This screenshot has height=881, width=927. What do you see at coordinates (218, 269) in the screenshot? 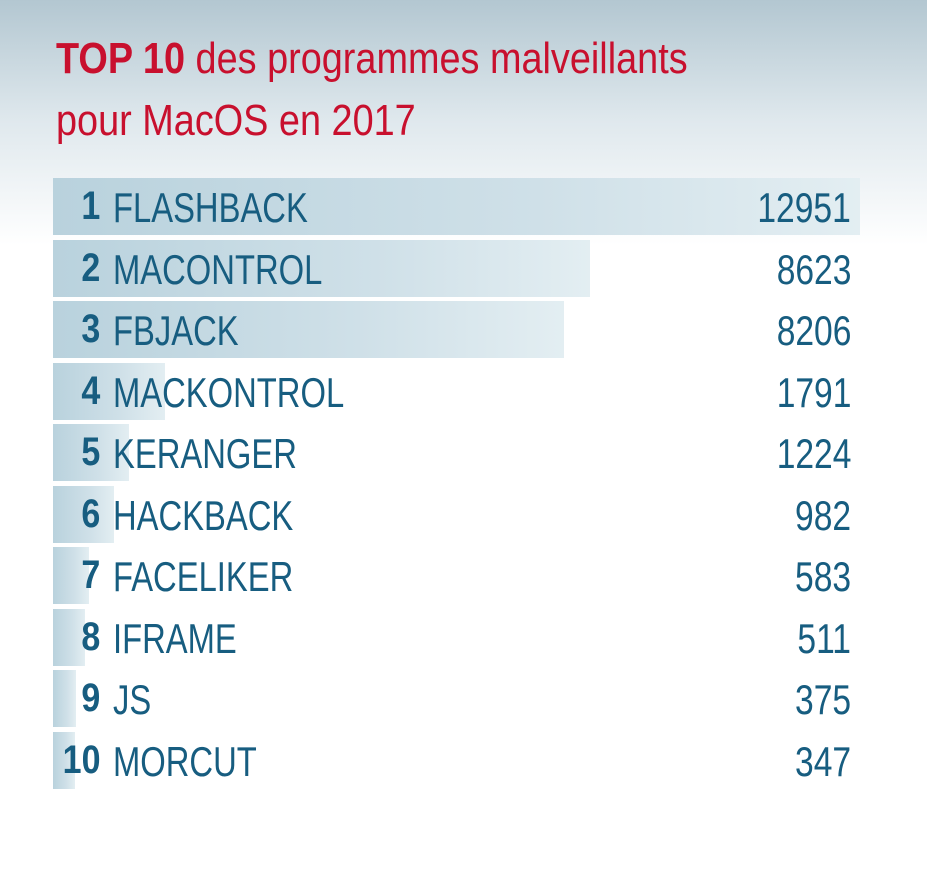
I see `category-label: MACONTROL` at bounding box center [218, 269].